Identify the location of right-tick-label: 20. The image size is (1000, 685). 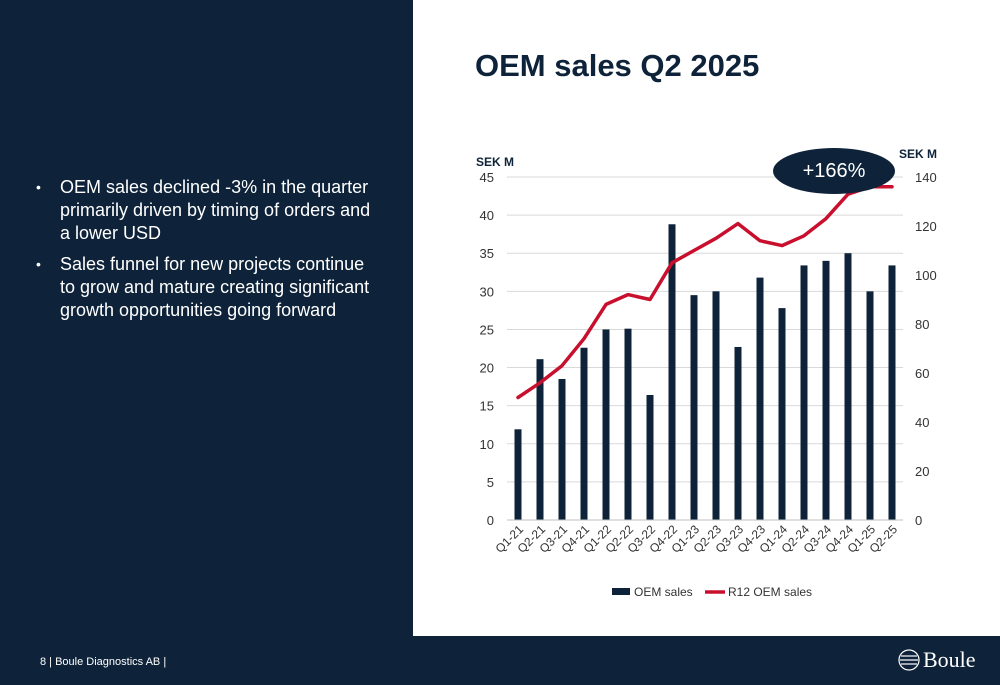
(922, 471).